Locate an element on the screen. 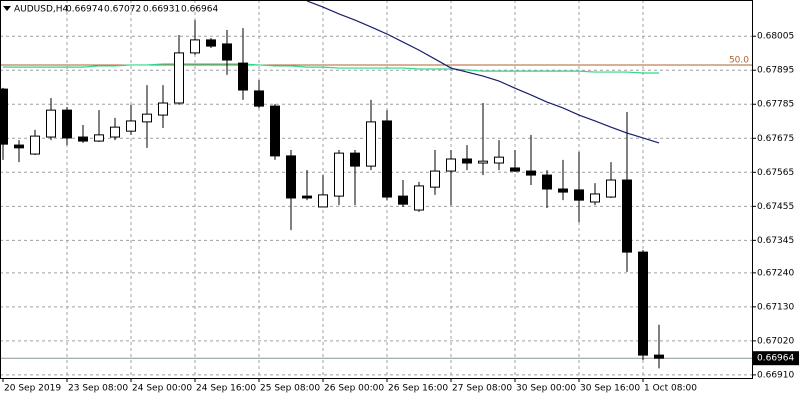  y-tick-label: 0.67785 is located at coordinates (775, 105).